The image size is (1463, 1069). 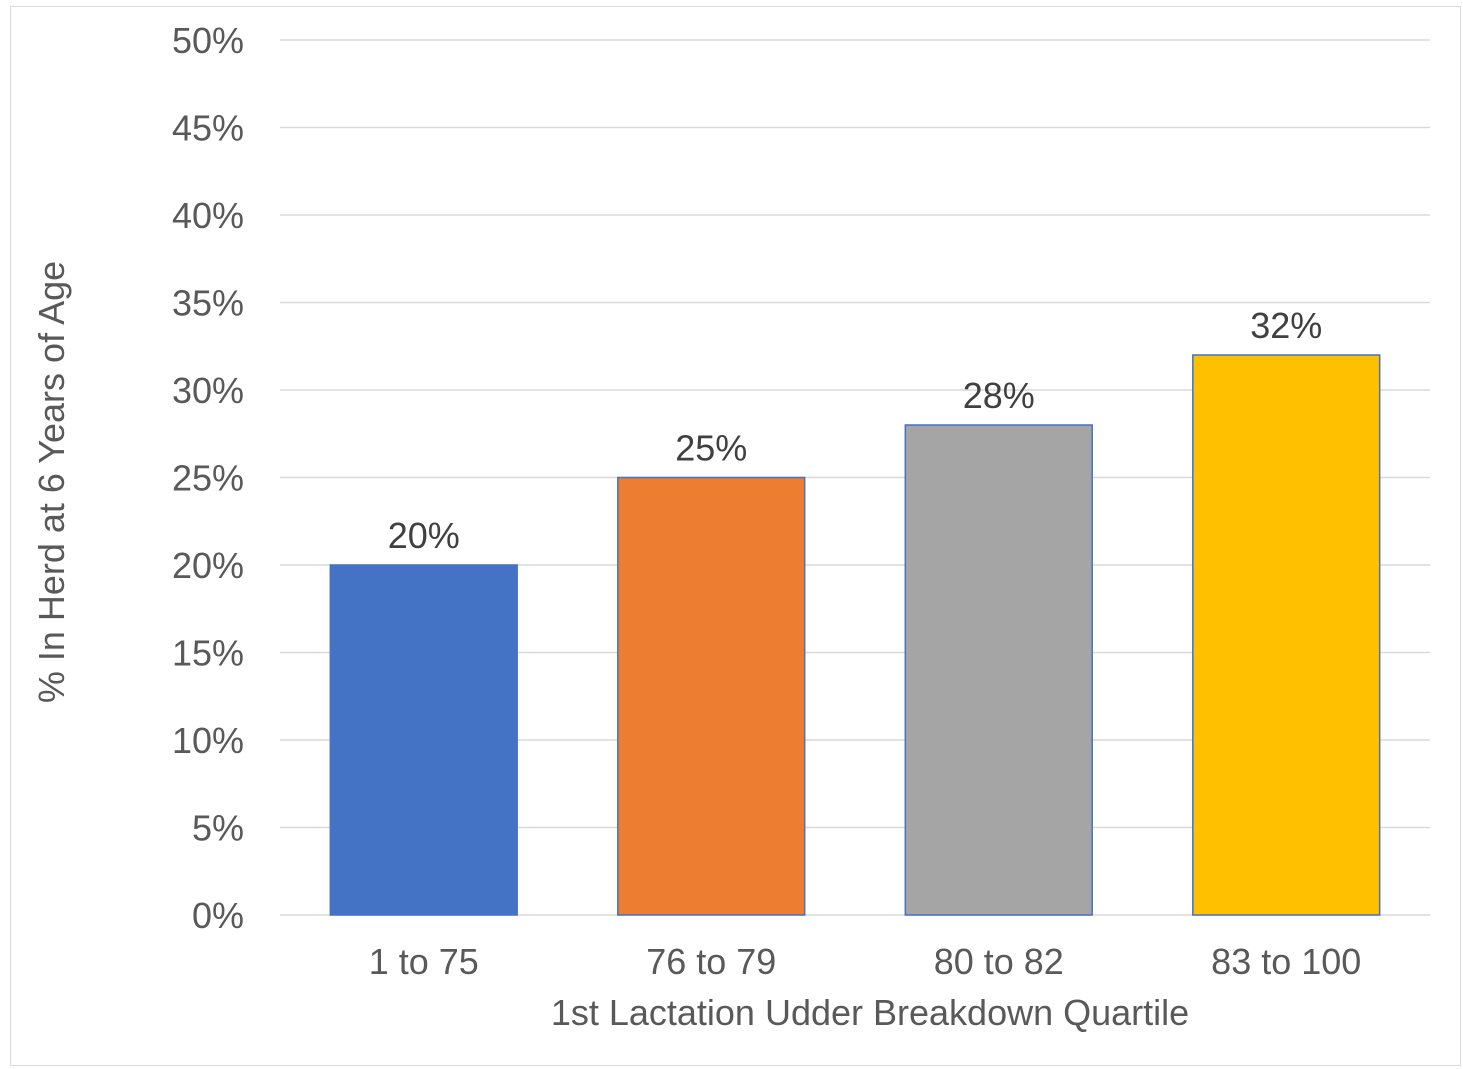 What do you see at coordinates (218, 915) in the screenshot?
I see `y-tick-label: 0%` at bounding box center [218, 915].